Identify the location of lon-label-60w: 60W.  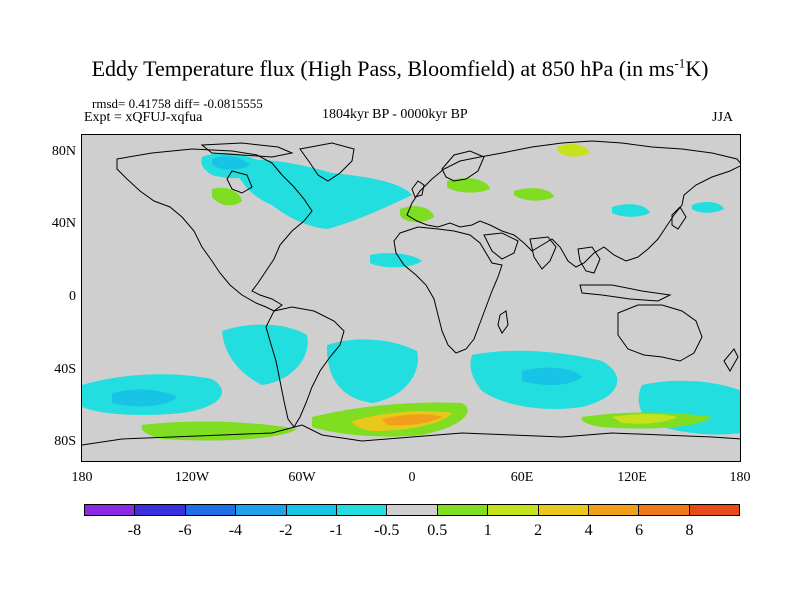
(302, 477).